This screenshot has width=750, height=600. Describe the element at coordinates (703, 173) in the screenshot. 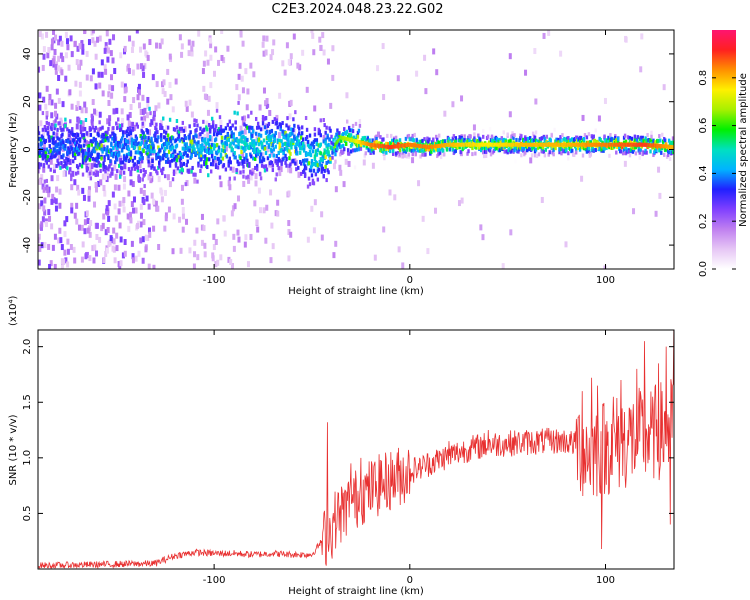

I see `colorbar-tick-label: 0.4` at that location.